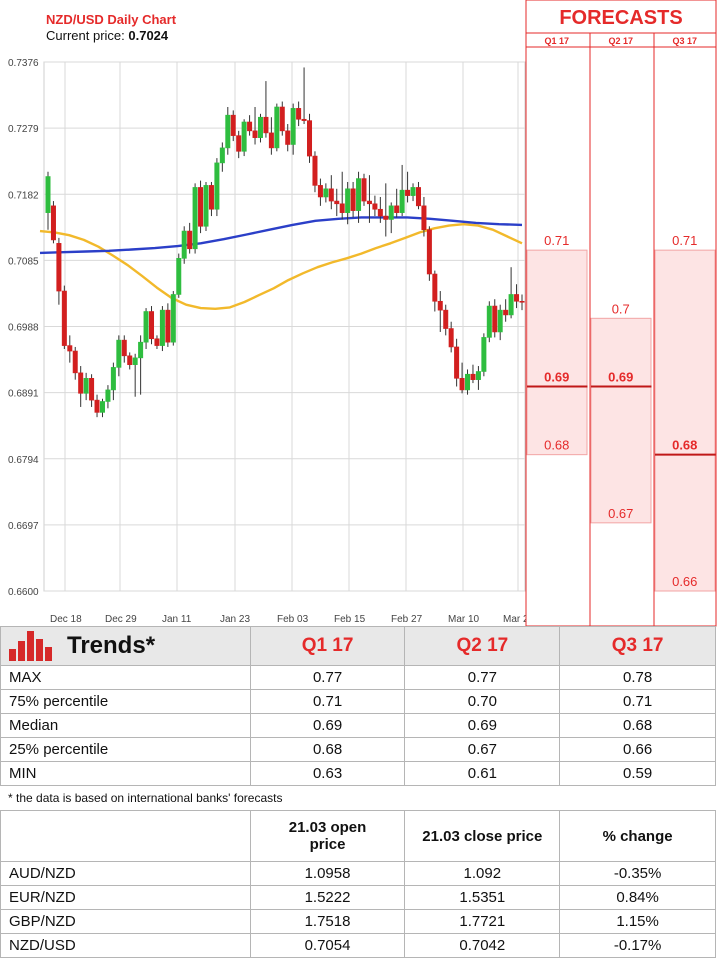 Image resolution: width=718 pixels, height=962 pixels. What do you see at coordinates (482, 701) in the screenshot?
I see `trends-cell: 0.70` at bounding box center [482, 701].